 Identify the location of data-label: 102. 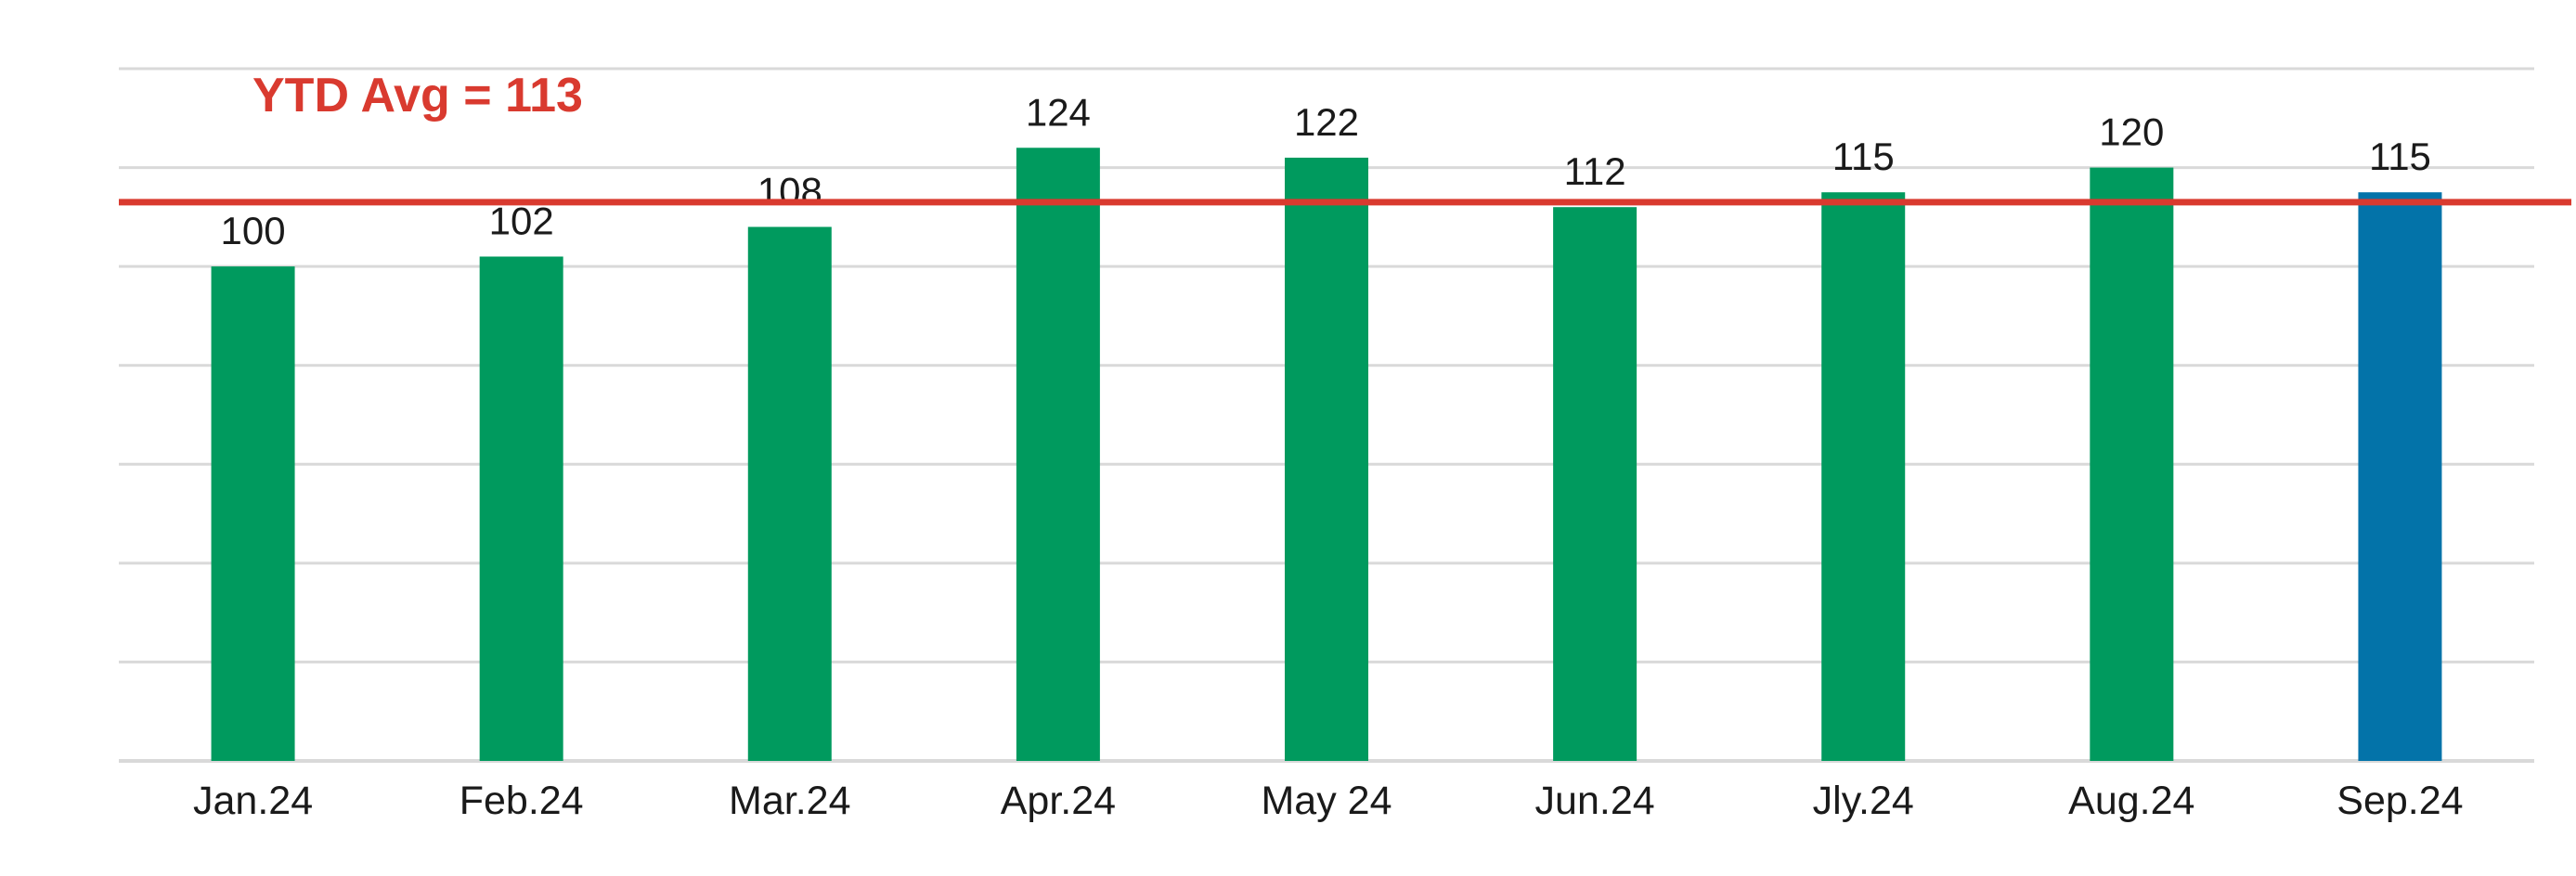
(521, 220).